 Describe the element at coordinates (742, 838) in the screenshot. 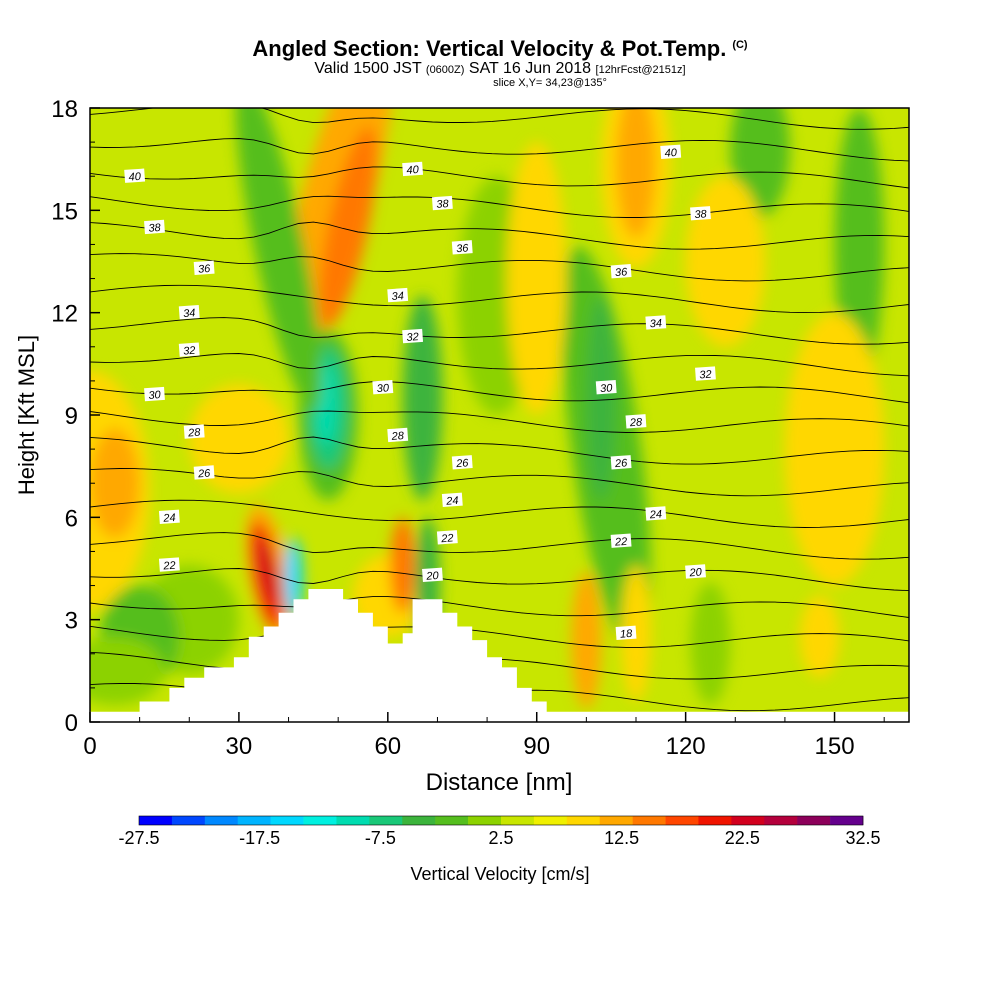

I see `colorbar-tick-label: 22.5` at that location.